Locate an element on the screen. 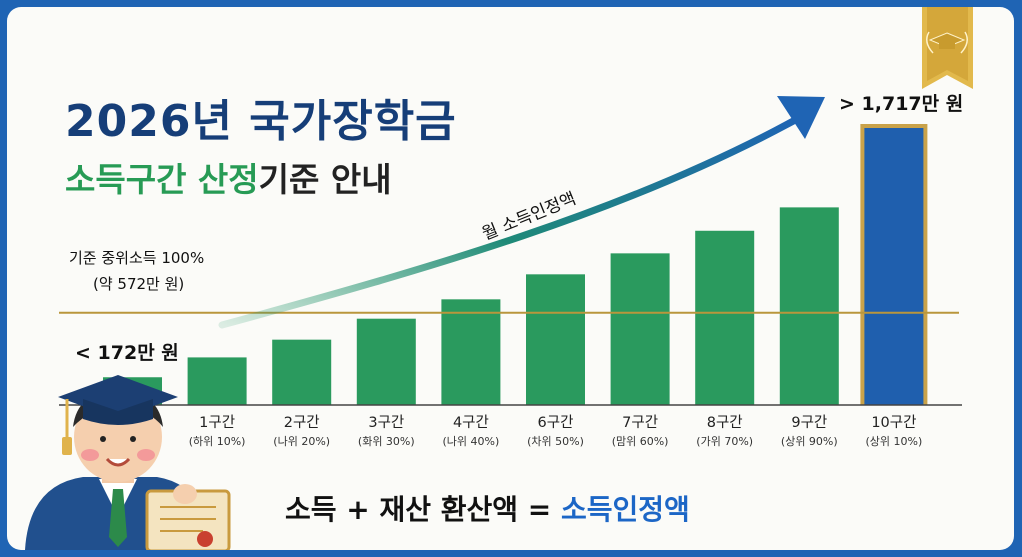 This screenshot has height=557, width=1022. x-tick-sublabel: (나위 20%) is located at coordinates (301, 441).